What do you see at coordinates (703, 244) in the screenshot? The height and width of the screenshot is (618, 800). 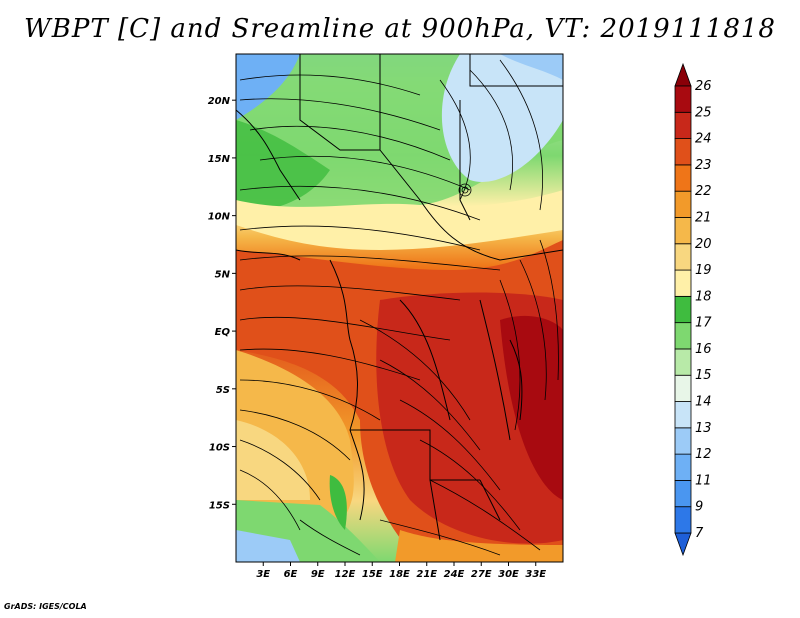 I see `colorbar-label: 20` at bounding box center [703, 244].